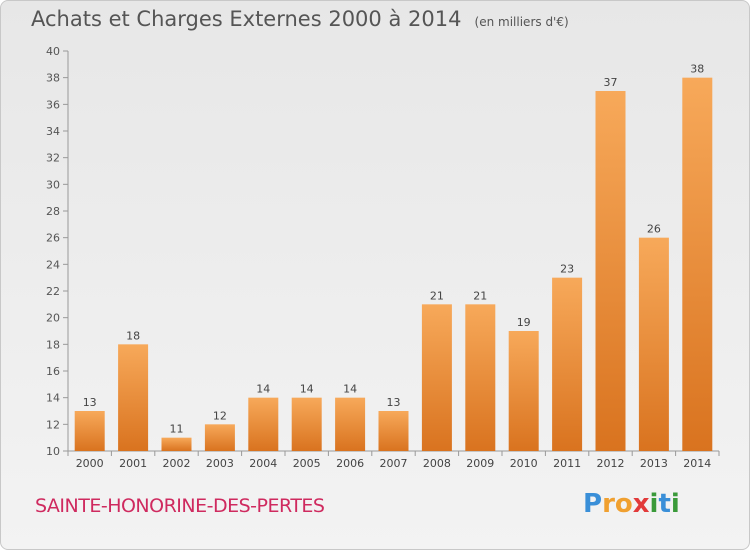  I want to click on logo-letter: o, so click(623, 504).